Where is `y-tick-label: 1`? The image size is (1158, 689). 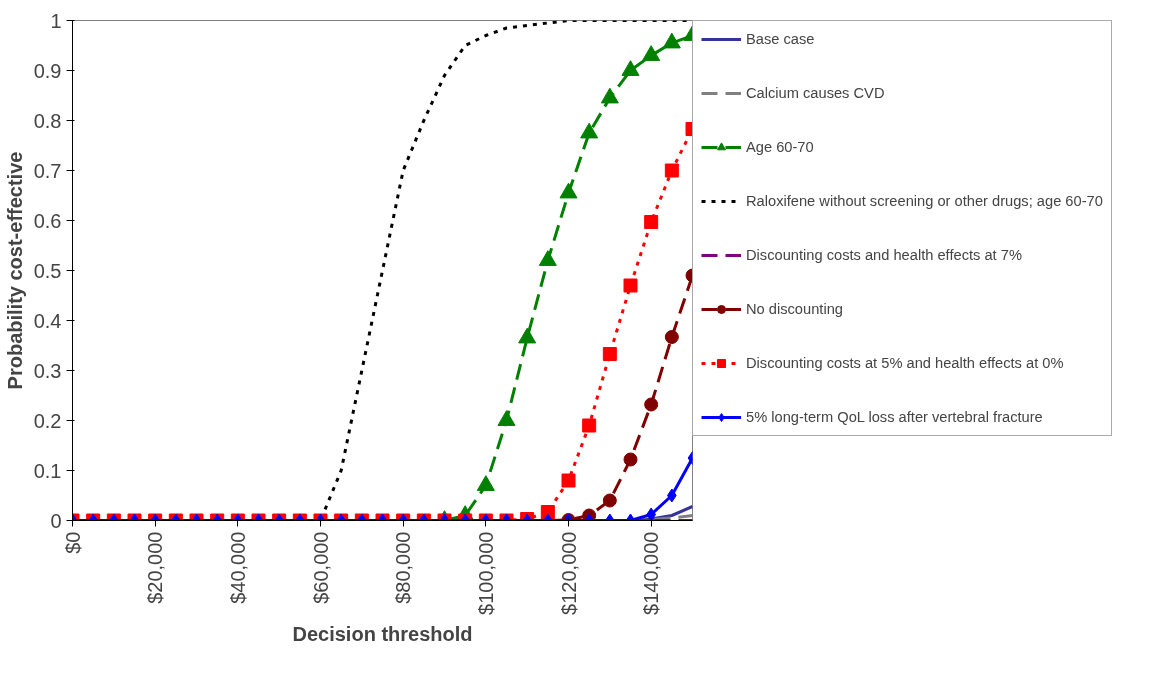
y-tick-label: 1 is located at coordinates (56, 20).